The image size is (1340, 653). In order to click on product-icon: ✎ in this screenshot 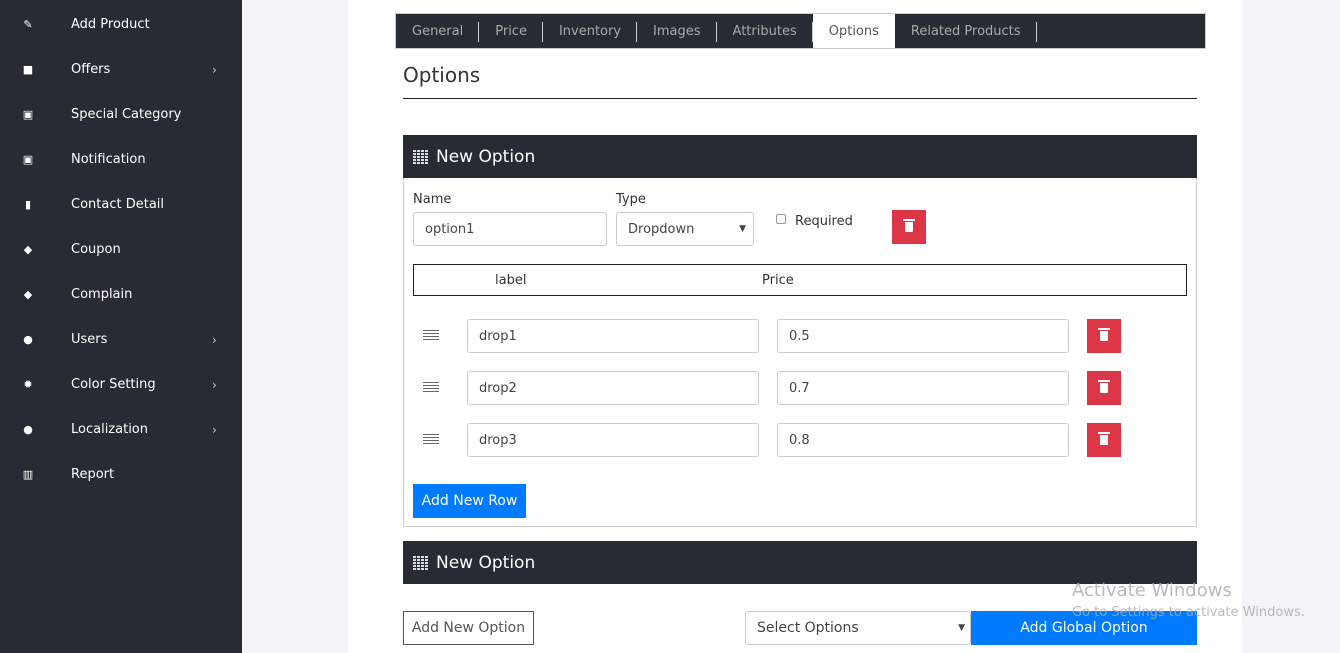, I will do `click(28, 24)`.